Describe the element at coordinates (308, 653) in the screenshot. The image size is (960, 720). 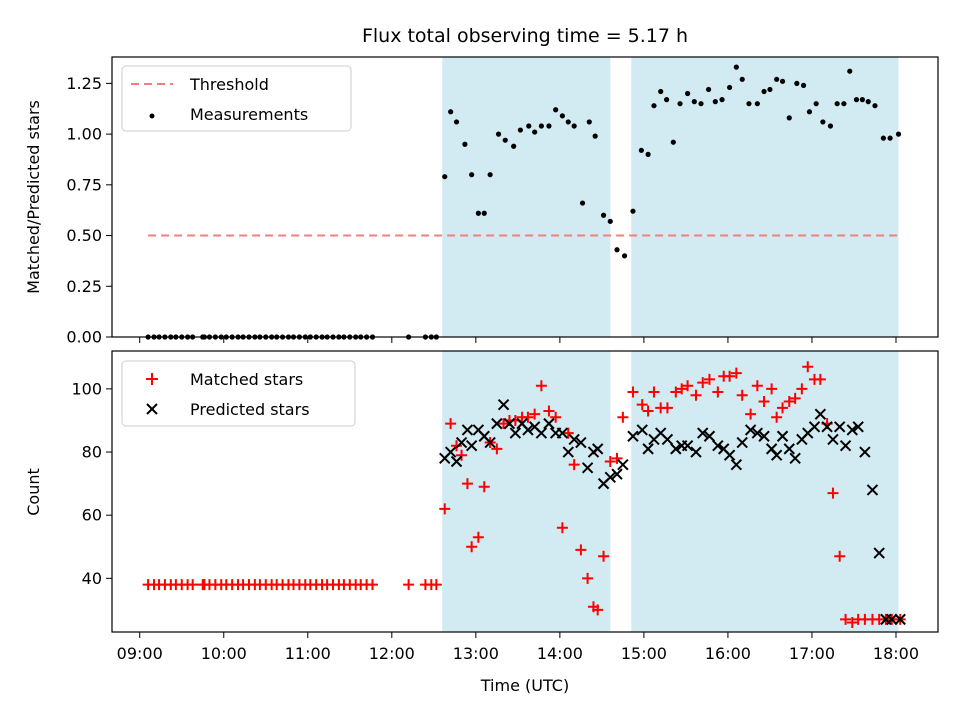
I see `x-tick-label: 11:00` at that location.